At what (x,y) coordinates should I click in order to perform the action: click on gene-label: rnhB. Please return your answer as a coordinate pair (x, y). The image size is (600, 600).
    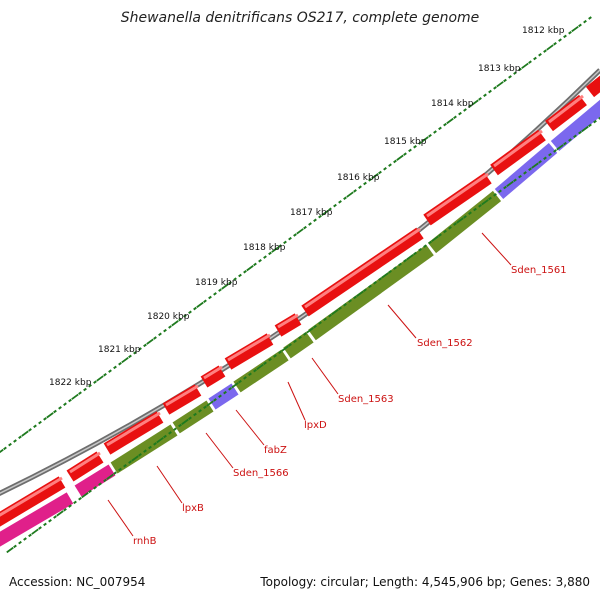
    Looking at the image, I should click on (145, 541).